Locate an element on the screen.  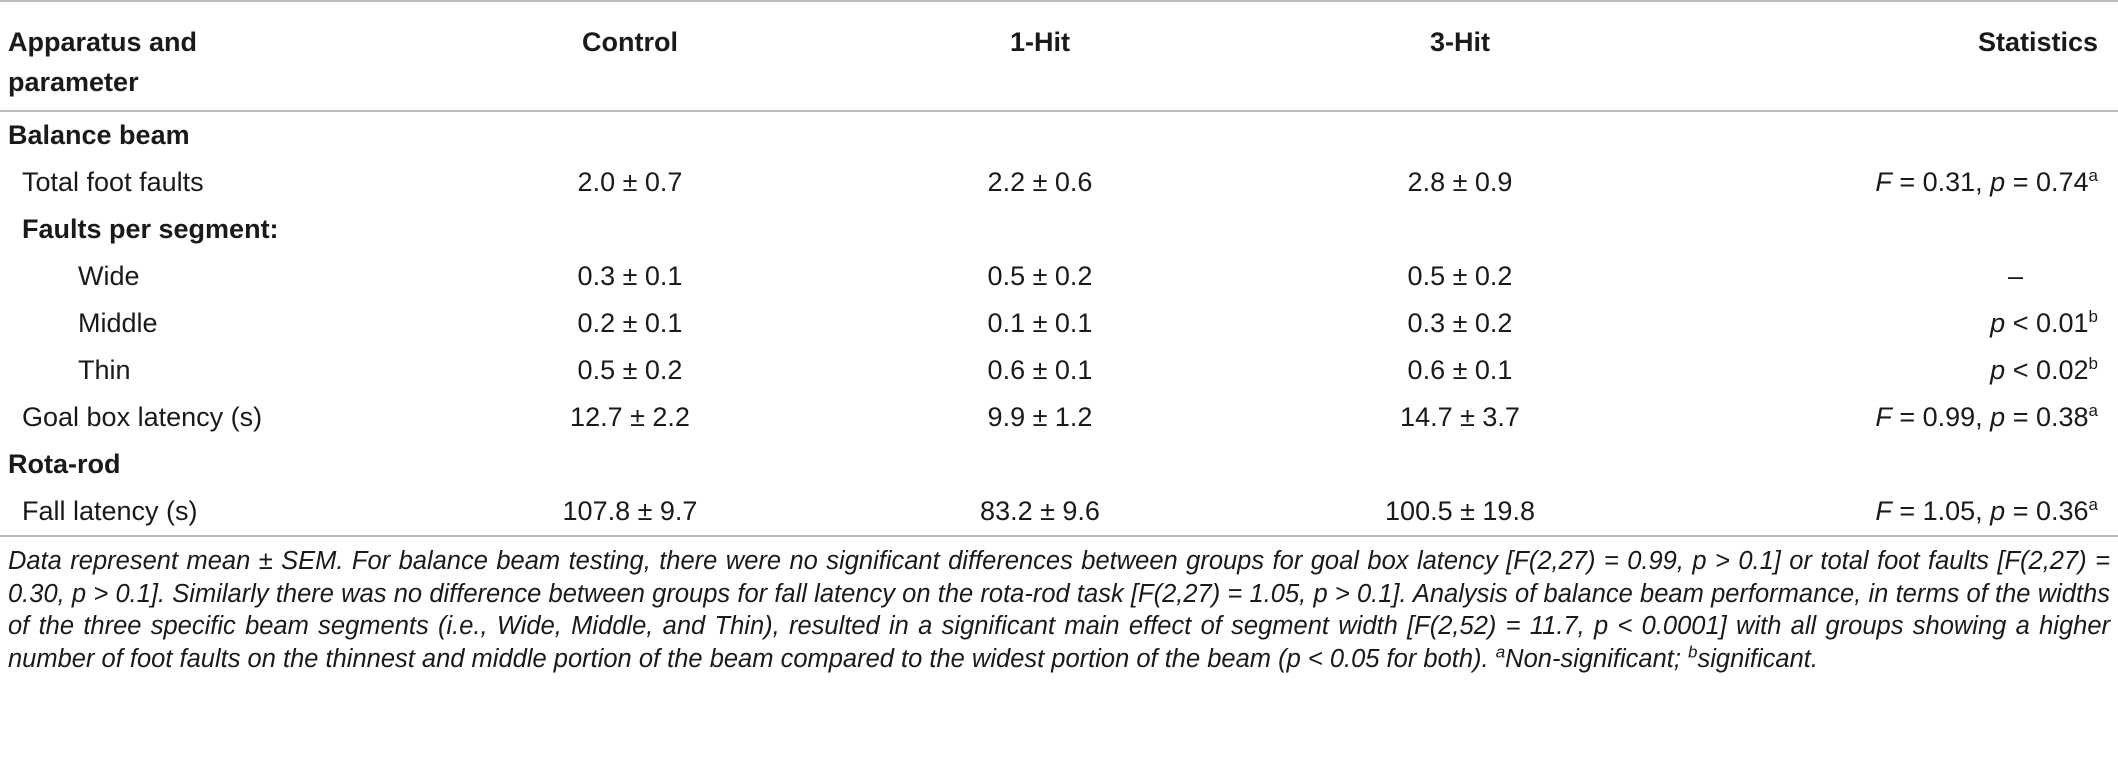
table-row: Faults per segment: is located at coordinates (1059, 229).